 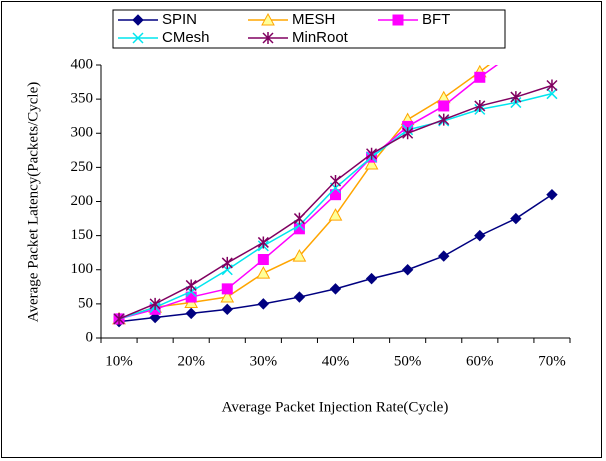 I want to click on legend-label: MESH, so click(x=313, y=19).